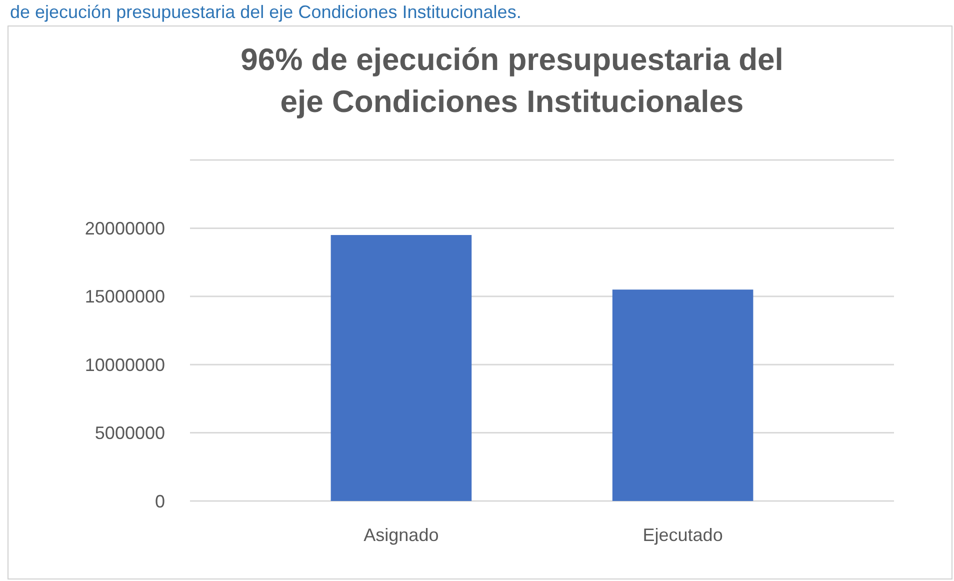 Image resolution: width=954 pixels, height=581 pixels. What do you see at coordinates (266, 12) in the screenshot?
I see `text: de ejecución presupuestaria del eje Condiciones Institucionales.` at bounding box center [266, 12].